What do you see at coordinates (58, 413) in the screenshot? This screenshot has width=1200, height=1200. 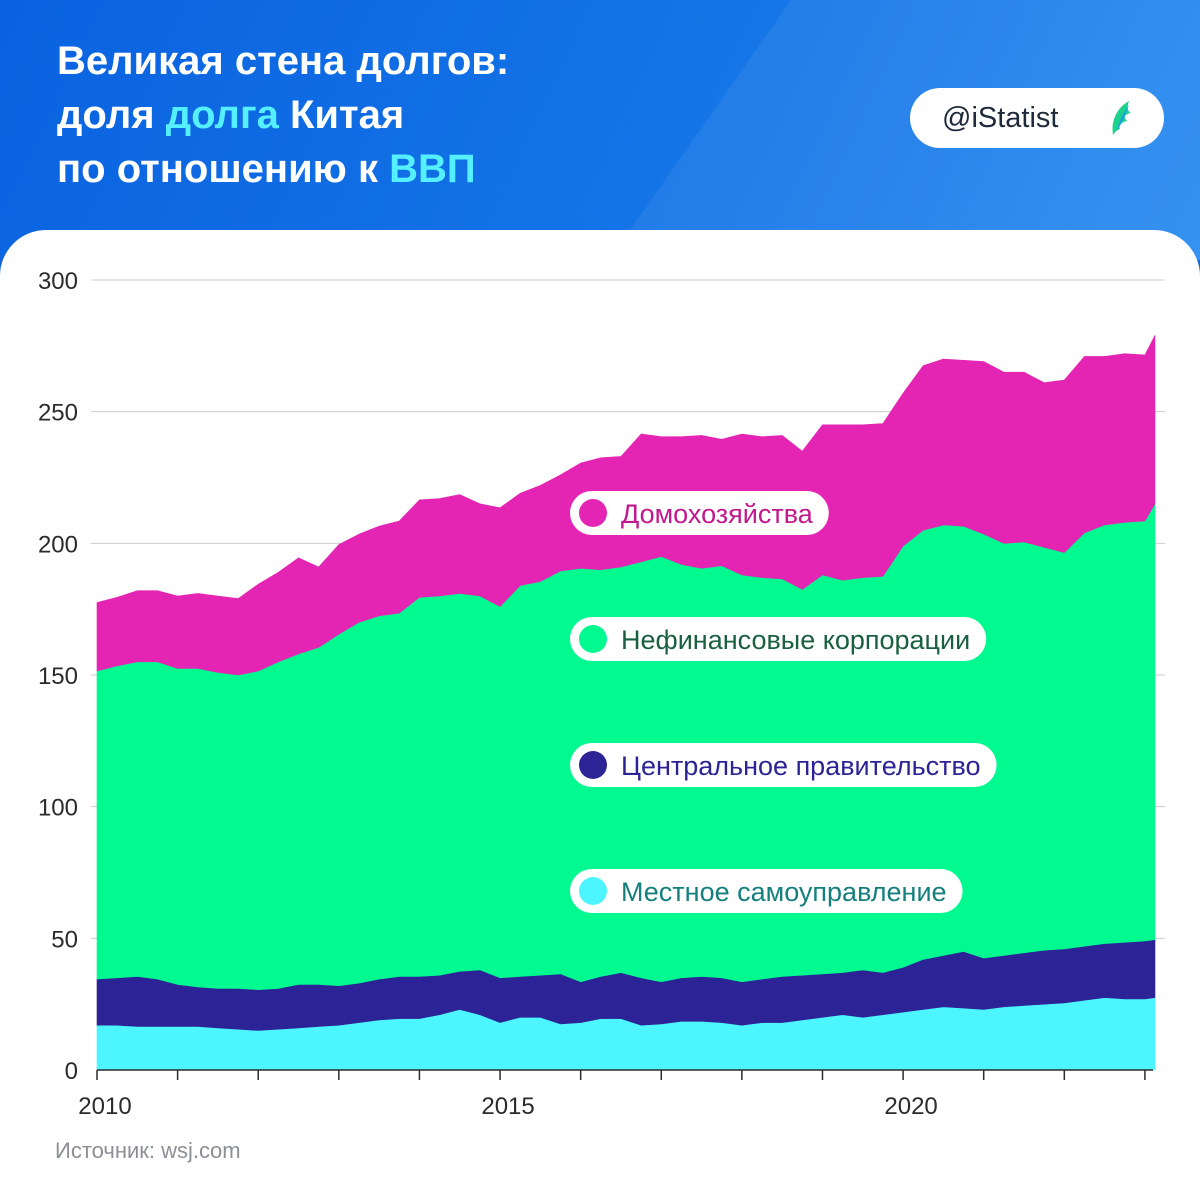 I see `y-tick-label: 250` at bounding box center [58, 413].